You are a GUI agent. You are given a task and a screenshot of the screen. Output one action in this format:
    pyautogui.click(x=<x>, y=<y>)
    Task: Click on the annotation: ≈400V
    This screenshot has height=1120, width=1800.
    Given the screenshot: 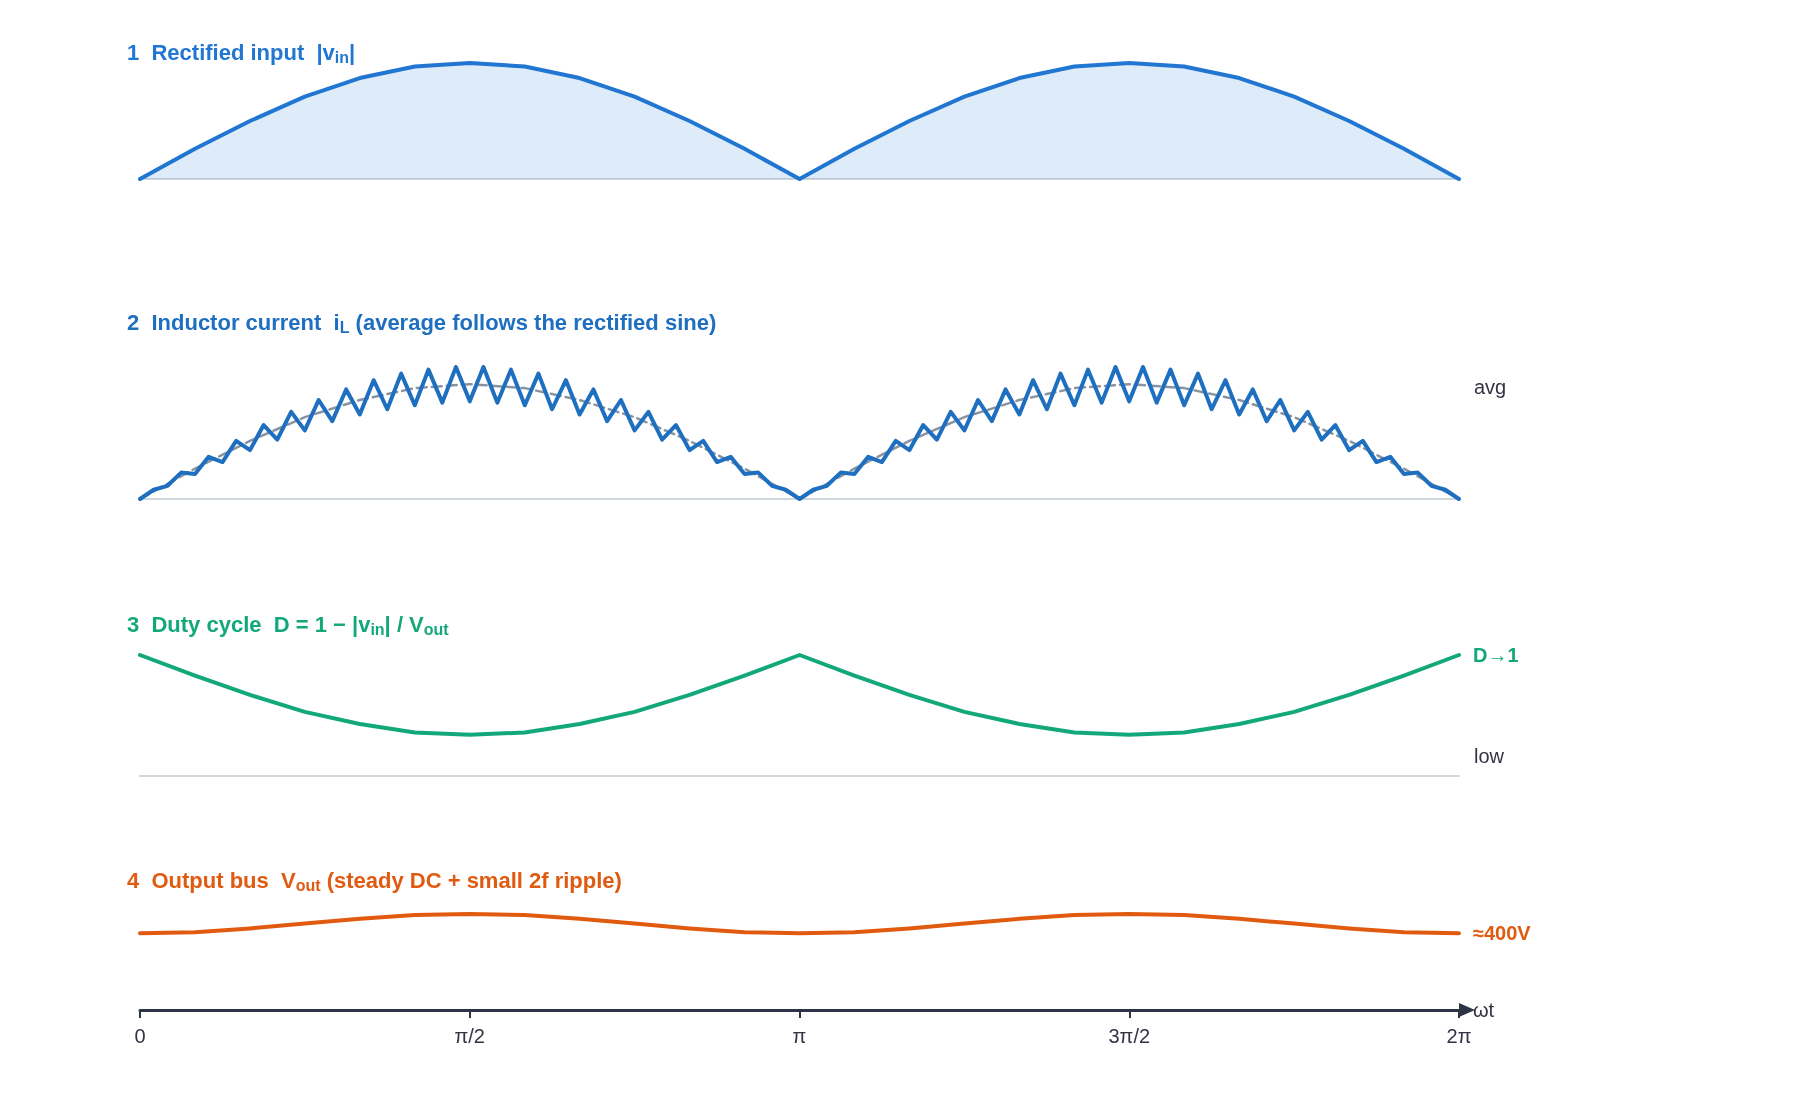 What is the action you would take?
    pyautogui.click(x=1502, y=933)
    